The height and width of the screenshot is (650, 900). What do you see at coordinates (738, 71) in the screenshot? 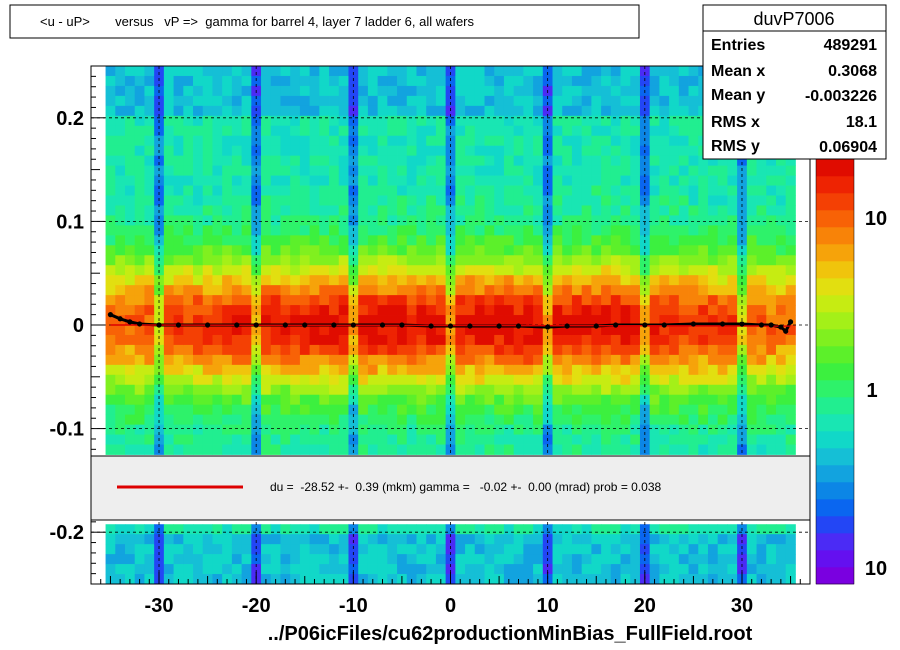
I see `stats-label-mean-x: Mean x` at bounding box center [738, 71].